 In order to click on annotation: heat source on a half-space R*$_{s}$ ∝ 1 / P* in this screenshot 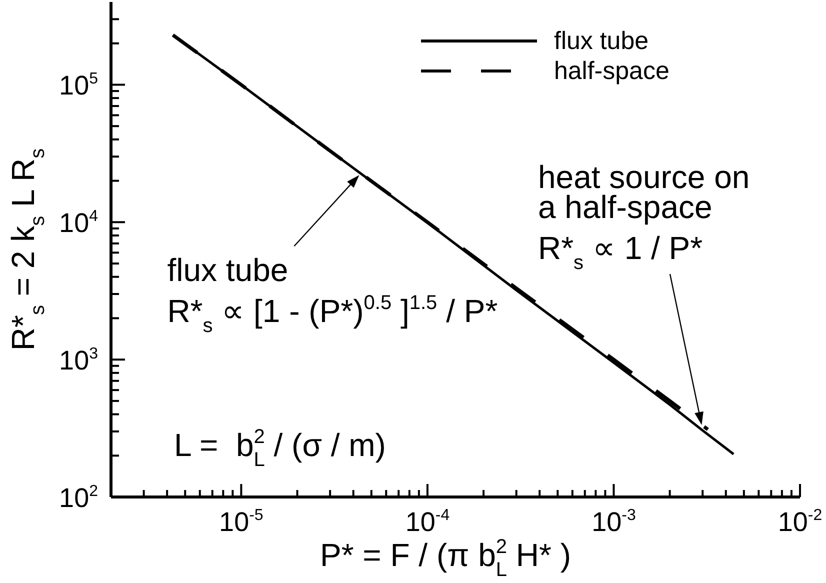, I will do `click(644, 216)`.